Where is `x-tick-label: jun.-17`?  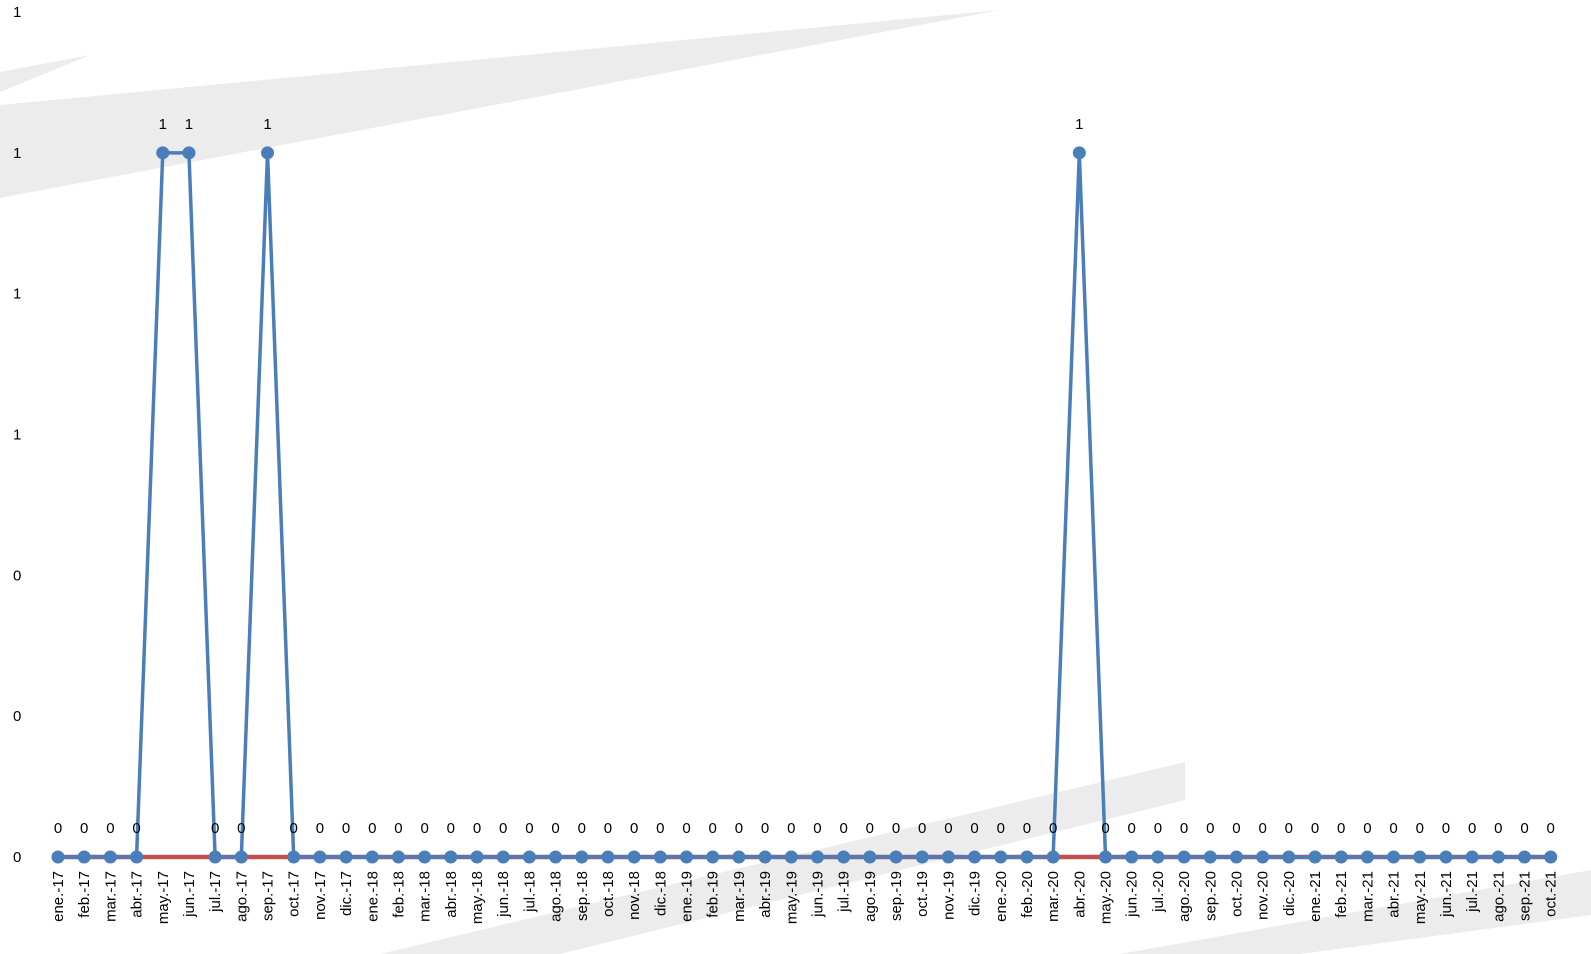
x-tick-label: jun.-17 is located at coordinates (189, 894).